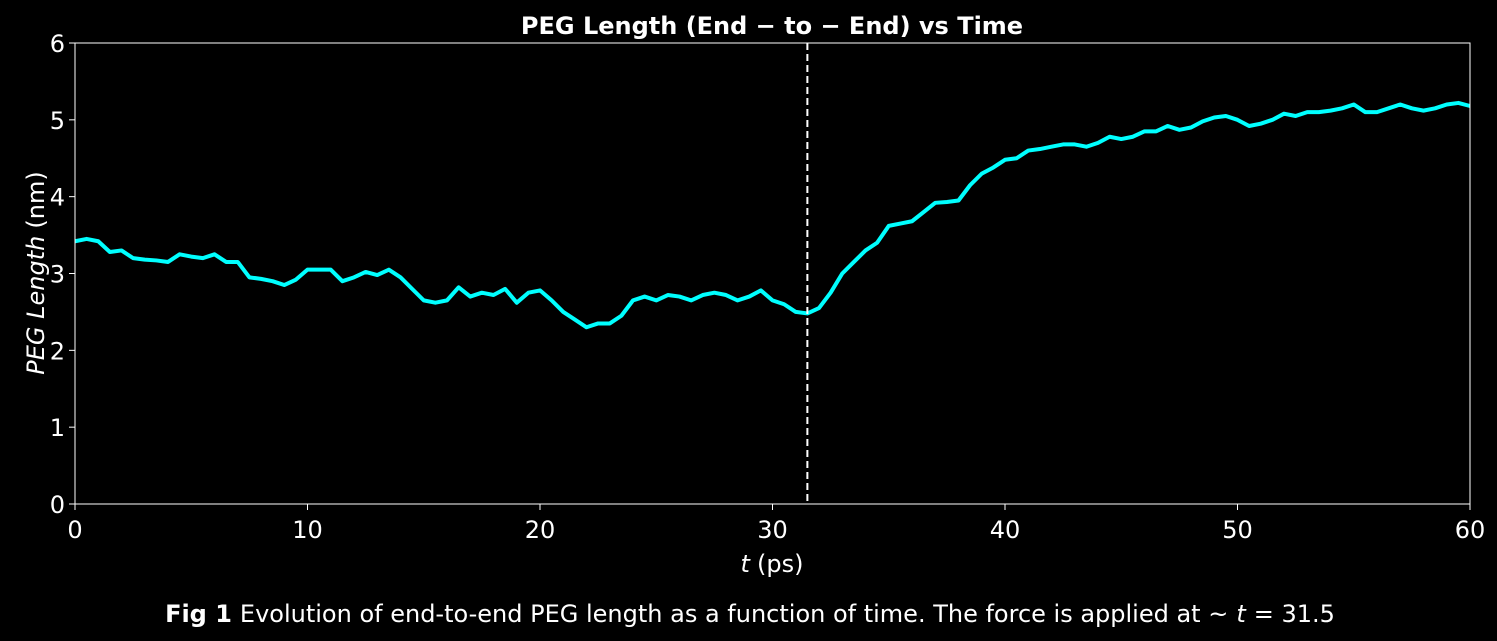 This screenshot has height=641, width=1497. Describe the element at coordinates (540, 530) in the screenshot. I see `x-tick-label: 20` at that location.